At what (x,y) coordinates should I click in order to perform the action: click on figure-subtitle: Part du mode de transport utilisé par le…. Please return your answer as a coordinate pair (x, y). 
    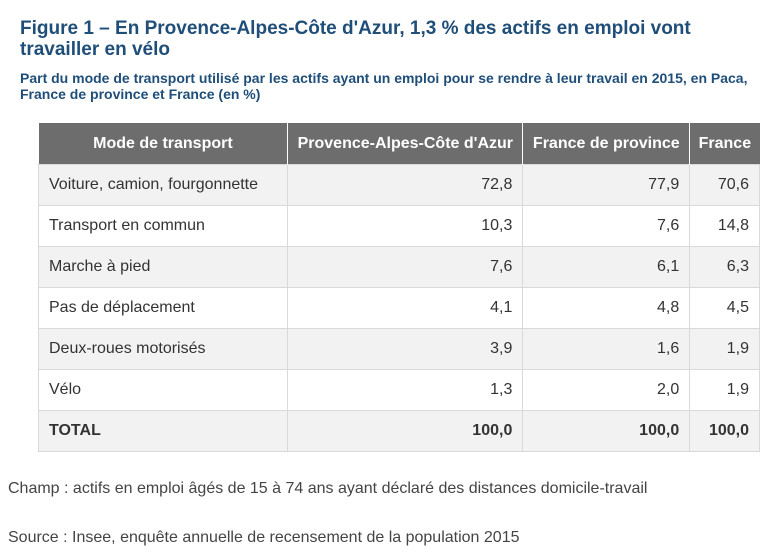
    Looking at the image, I should click on (384, 86).